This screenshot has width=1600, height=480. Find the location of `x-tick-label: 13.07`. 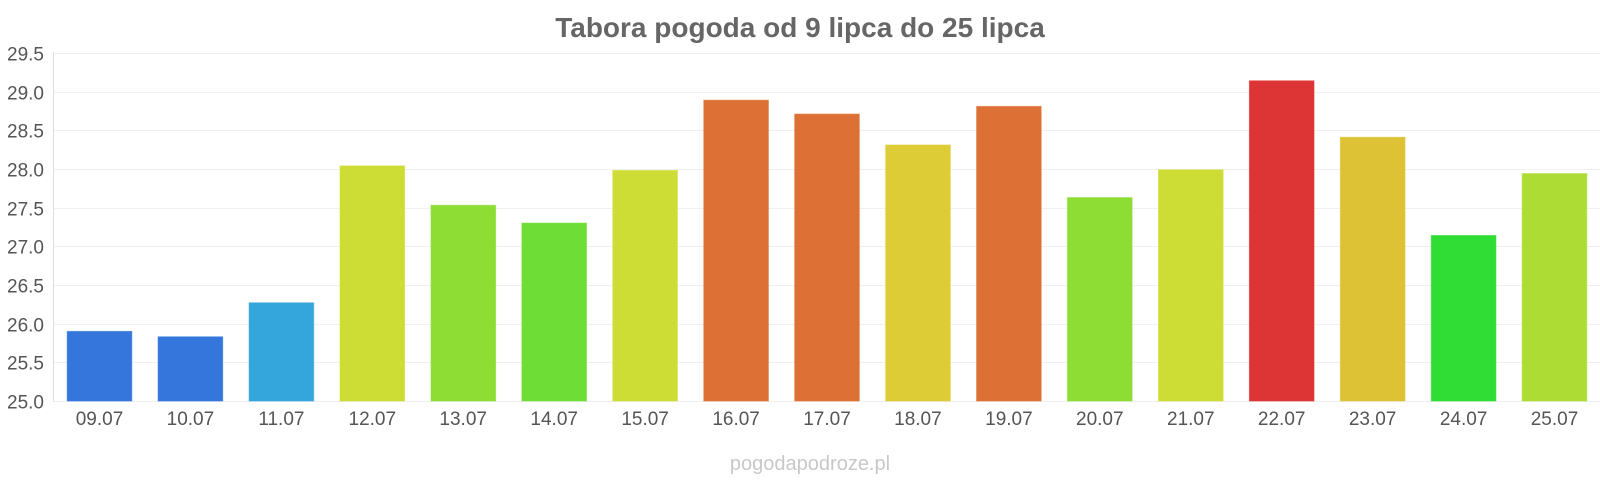

x-tick-label: 13.07 is located at coordinates (463, 419).